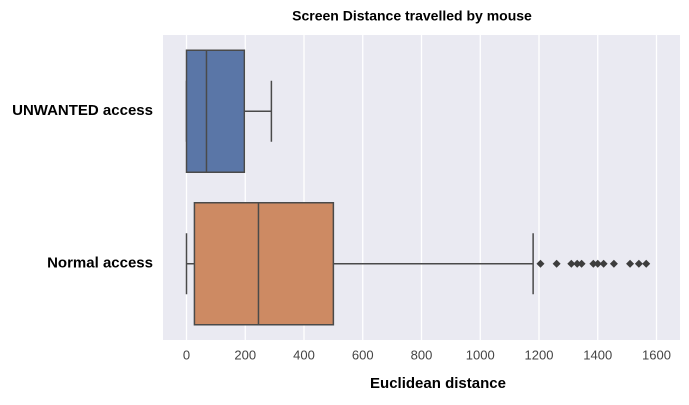 This screenshot has height=405, width=689. What do you see at coordinates (656, 354) in the screenshot?
I see `x-tick-label: 1600` at bounding box center [656, 354].